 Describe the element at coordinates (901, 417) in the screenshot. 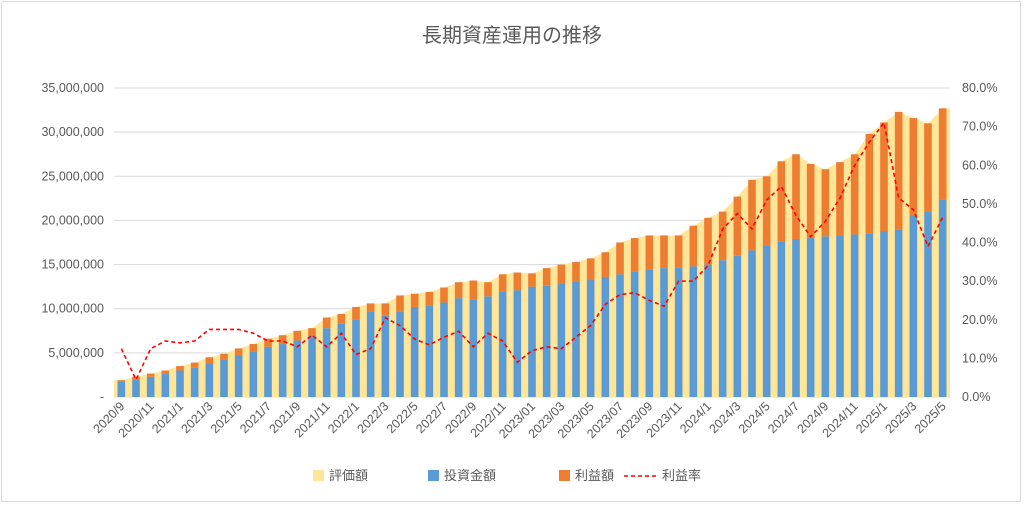

I see `x-tick-label: 2025/3` at that location.